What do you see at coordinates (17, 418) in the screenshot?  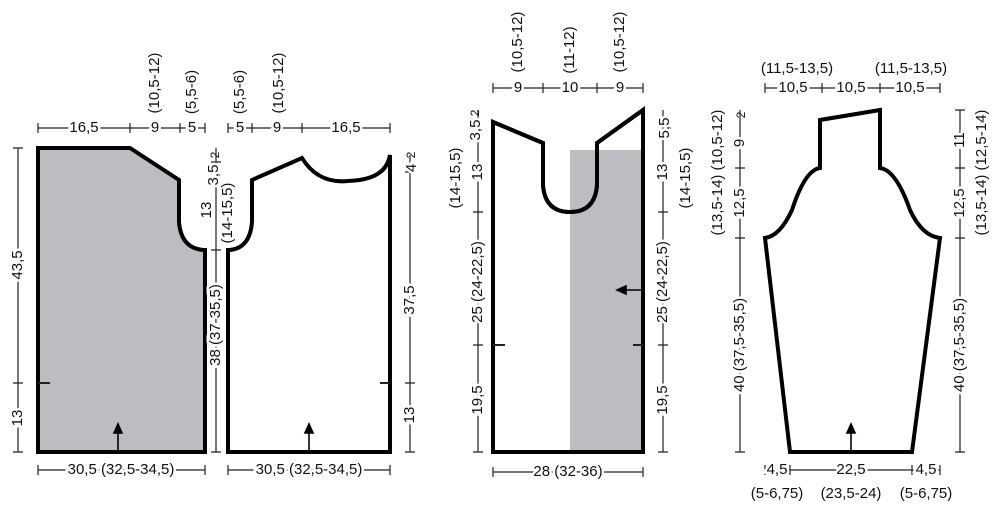 I see `left-front-left-2: 13` at bounding box center [17, 418].